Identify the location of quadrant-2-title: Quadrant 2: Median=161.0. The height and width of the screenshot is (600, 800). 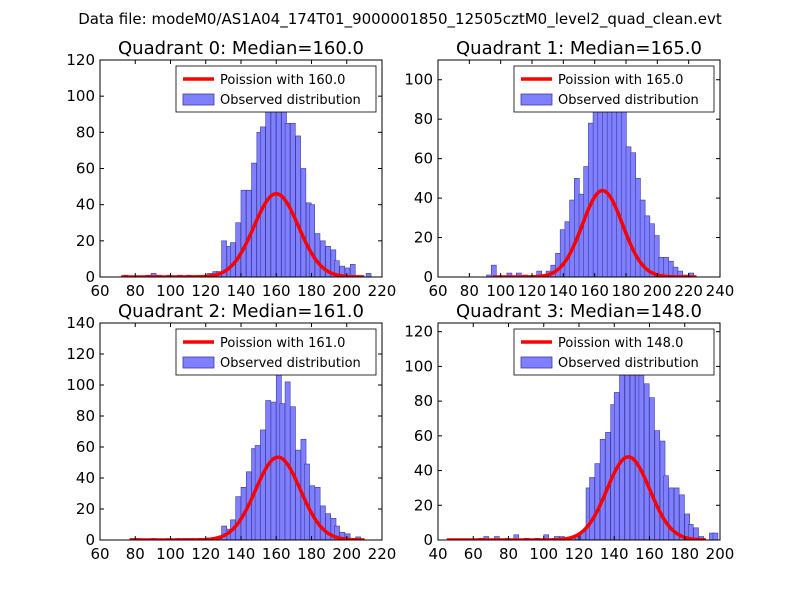
(241, 311).